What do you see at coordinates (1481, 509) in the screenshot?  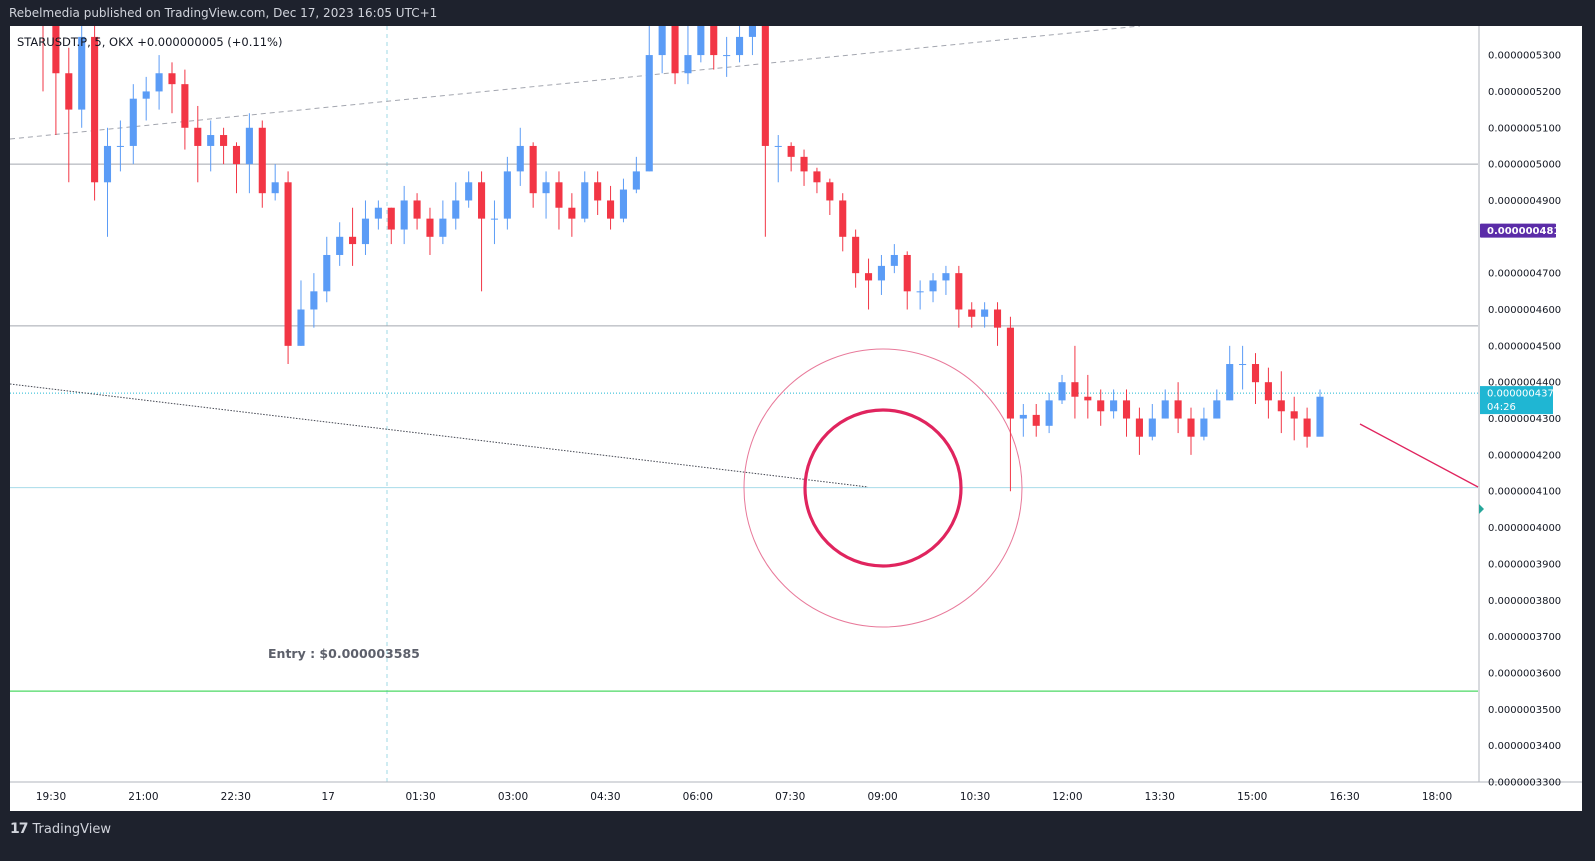 I see `axis-marker-icon` at bounding box center [1481, 509].